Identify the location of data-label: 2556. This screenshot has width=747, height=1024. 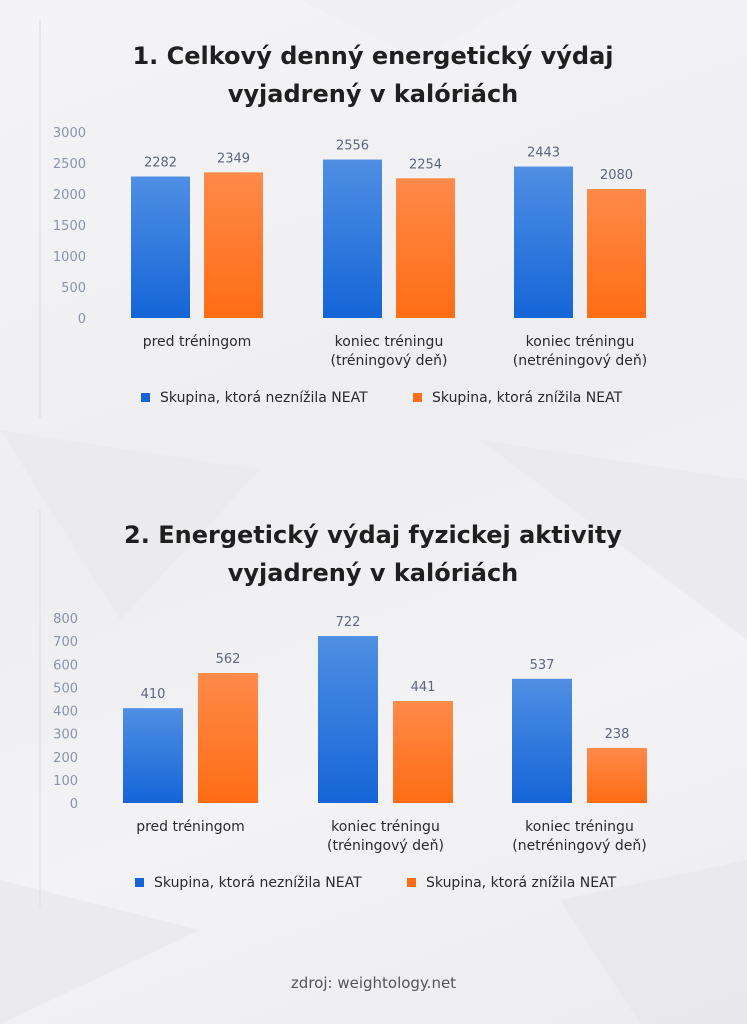
(352, 146).